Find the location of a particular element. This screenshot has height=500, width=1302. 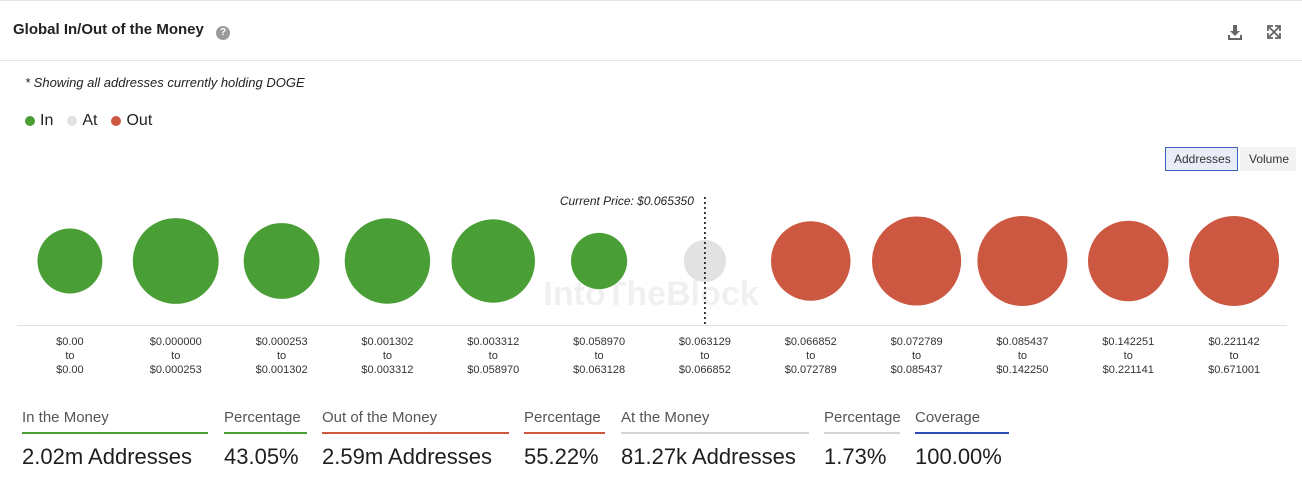

addresses-toggle: Addresses is located at coordinates (1201, 159).